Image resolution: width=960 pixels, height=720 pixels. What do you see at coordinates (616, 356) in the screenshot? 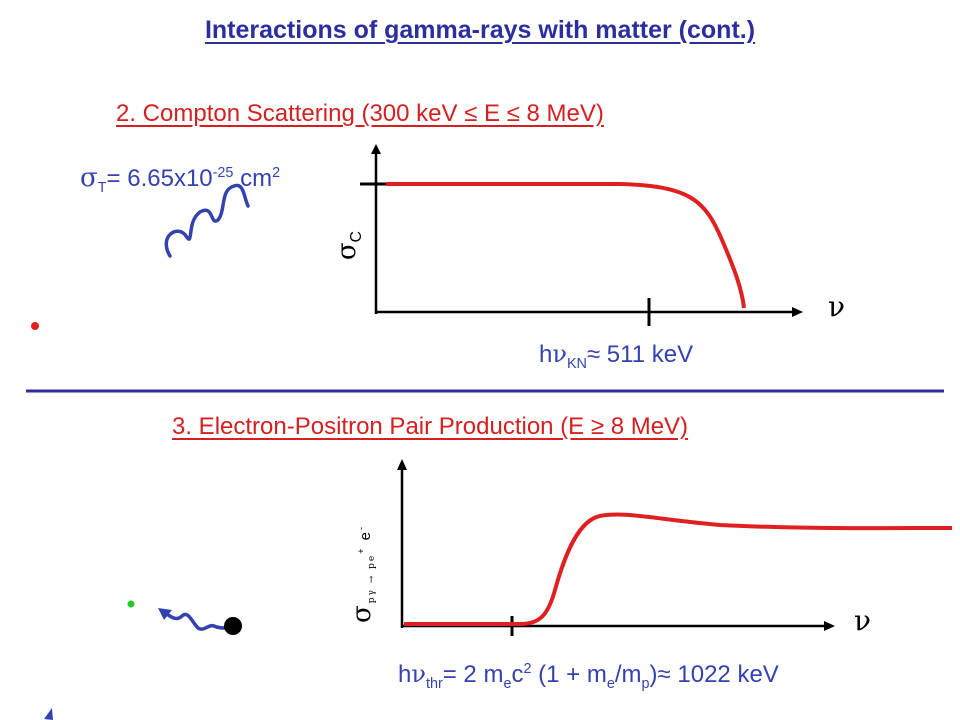
I see `kn-energy-label: hνKN≈ 511 keV` at bounding box center [616, 356].